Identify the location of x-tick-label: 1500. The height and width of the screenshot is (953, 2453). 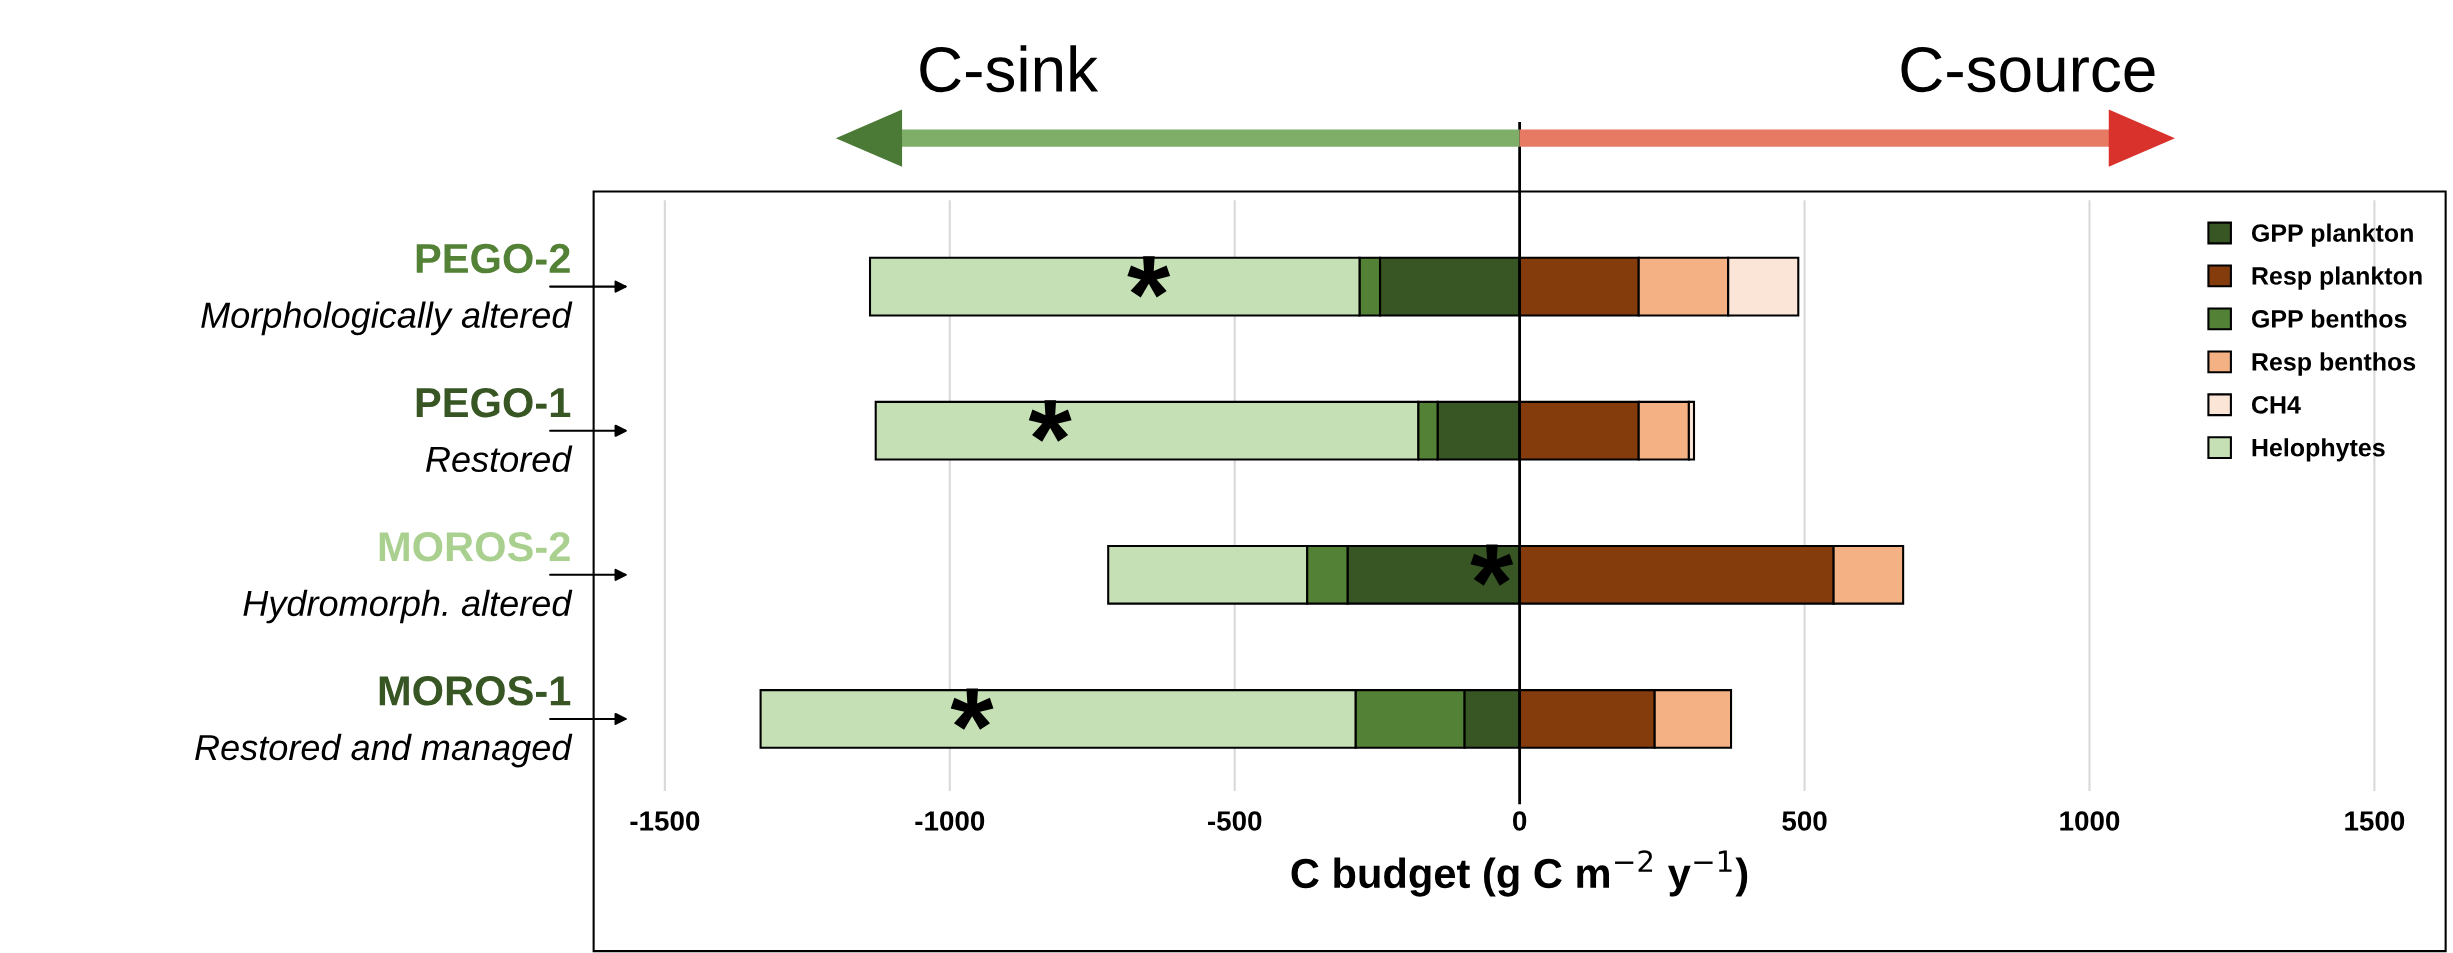
(2375, 821).